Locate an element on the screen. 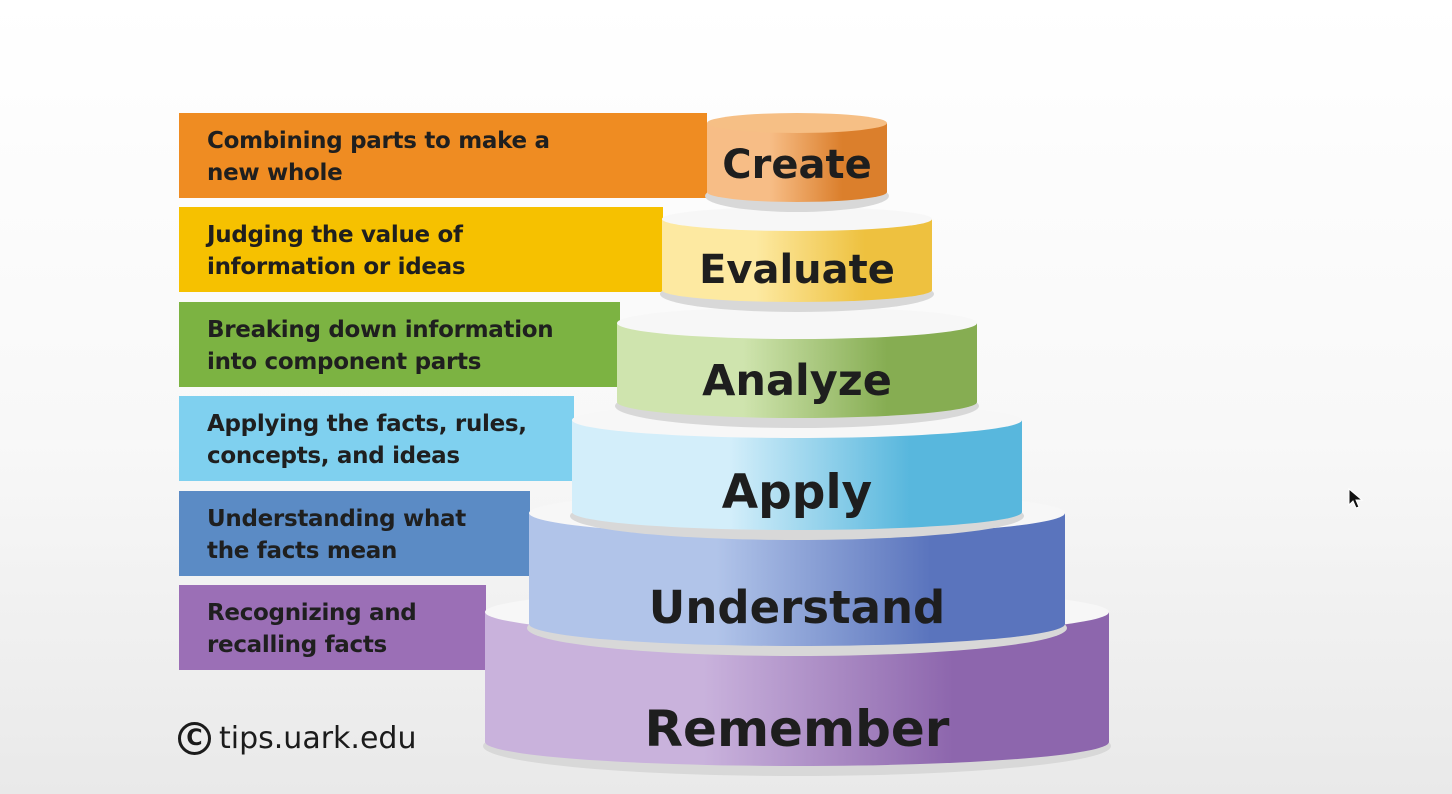 This screenshot has height=794, width=1452. credit-text: tips.uark.edu is located at coordinates (318, 738).